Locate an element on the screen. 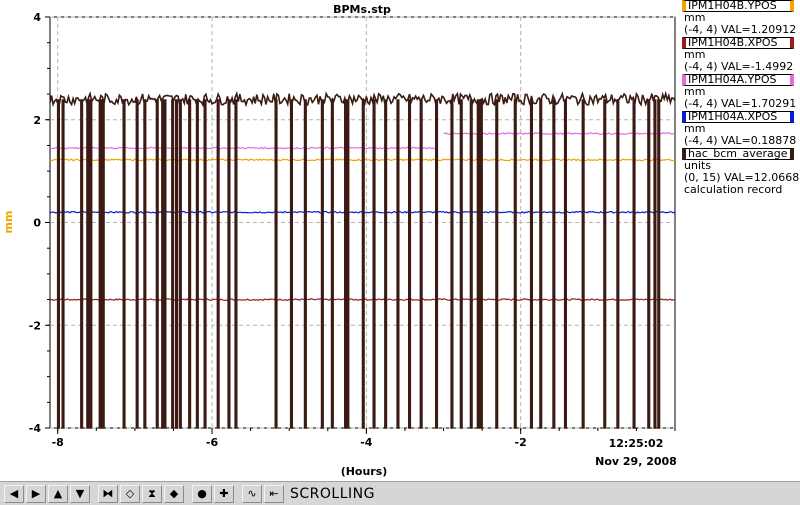 The image size is (800, 505). arrow-up-button: ▲ is located at coordinates (58, 493).